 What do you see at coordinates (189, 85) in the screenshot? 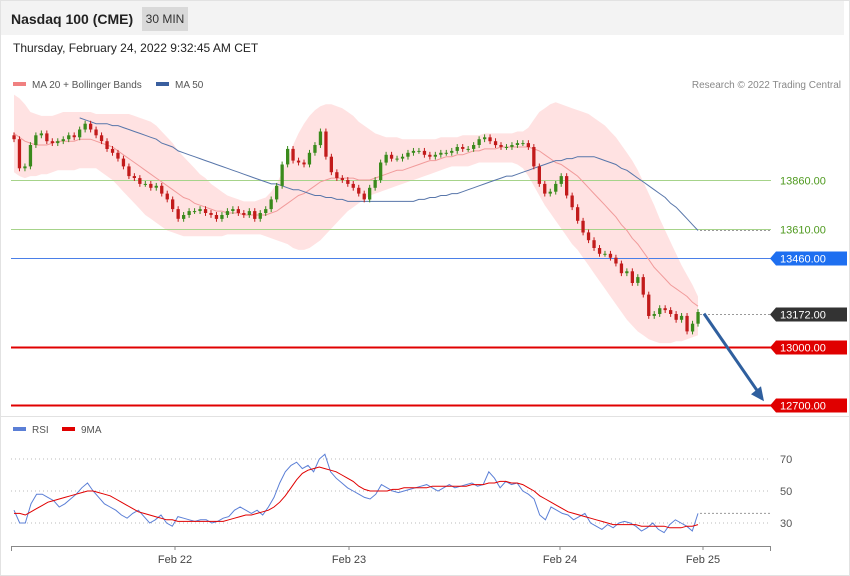
I see `legend-label: MA 50` at bounding box center [189, 85].